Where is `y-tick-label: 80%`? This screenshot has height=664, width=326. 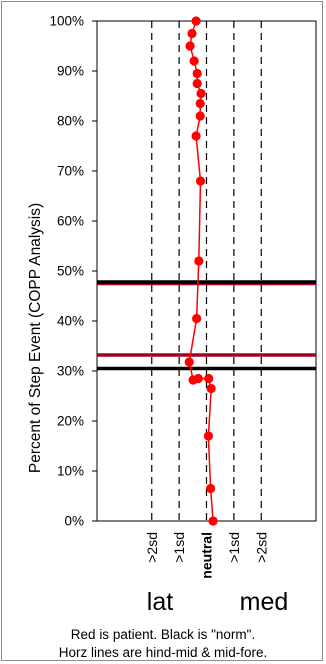 y-tick-label: 80% is located at coordinates (70, 121).